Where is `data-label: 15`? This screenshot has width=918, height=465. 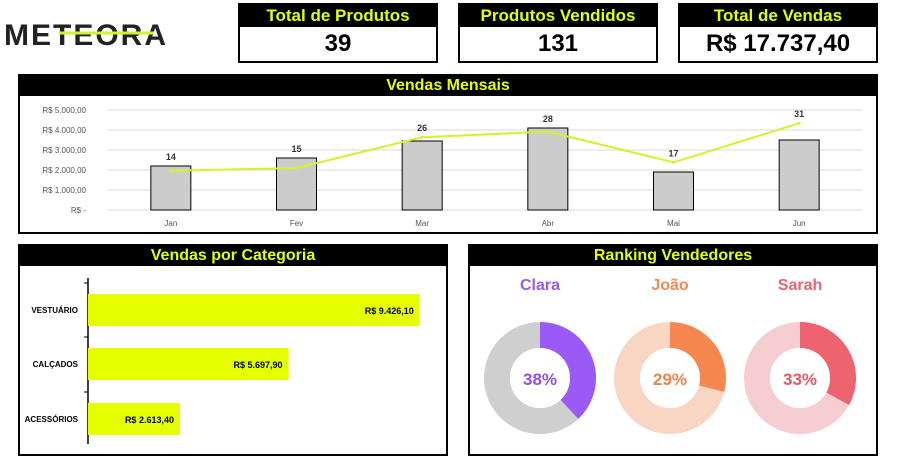
data-label: 15 is located at coordinates (296, 149).